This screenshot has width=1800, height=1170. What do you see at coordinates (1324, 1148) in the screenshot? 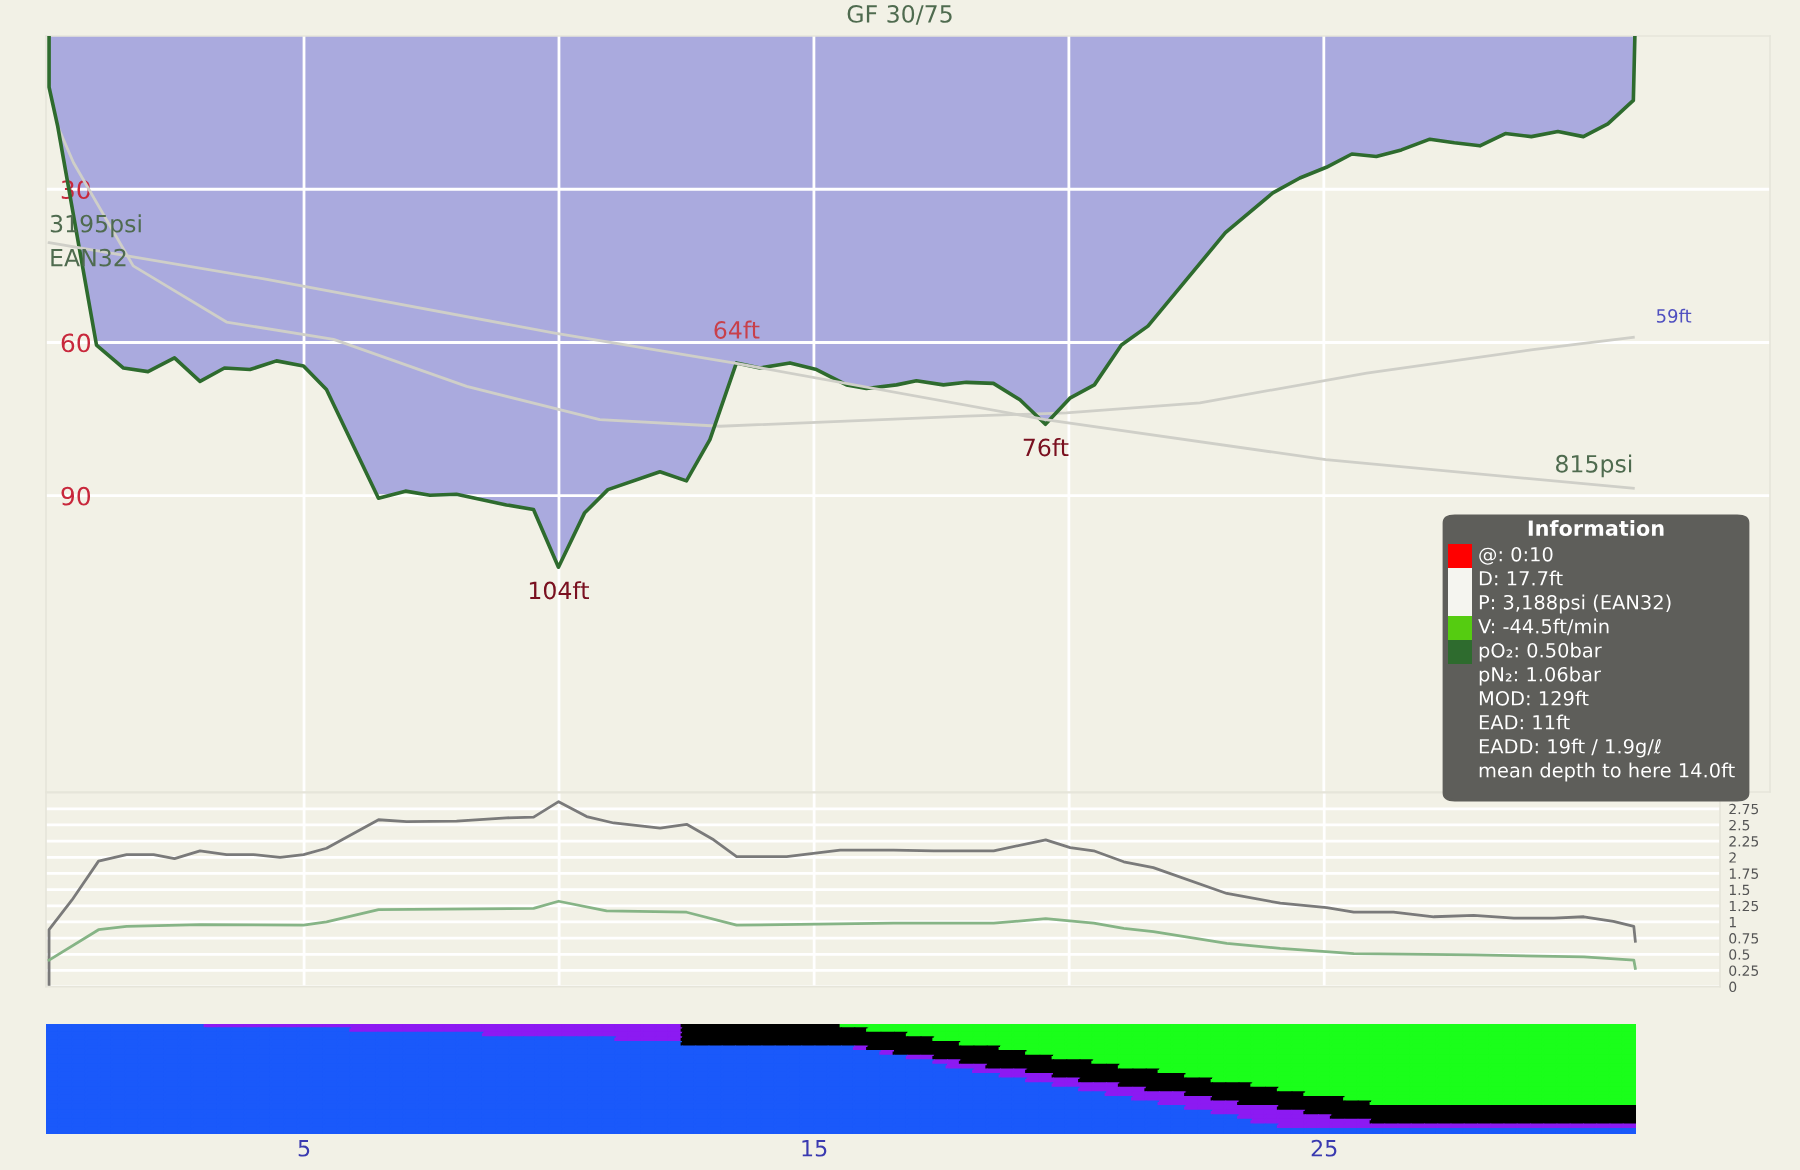
I see `x-tick-label: 25` at bounding box center [1324, 1148].